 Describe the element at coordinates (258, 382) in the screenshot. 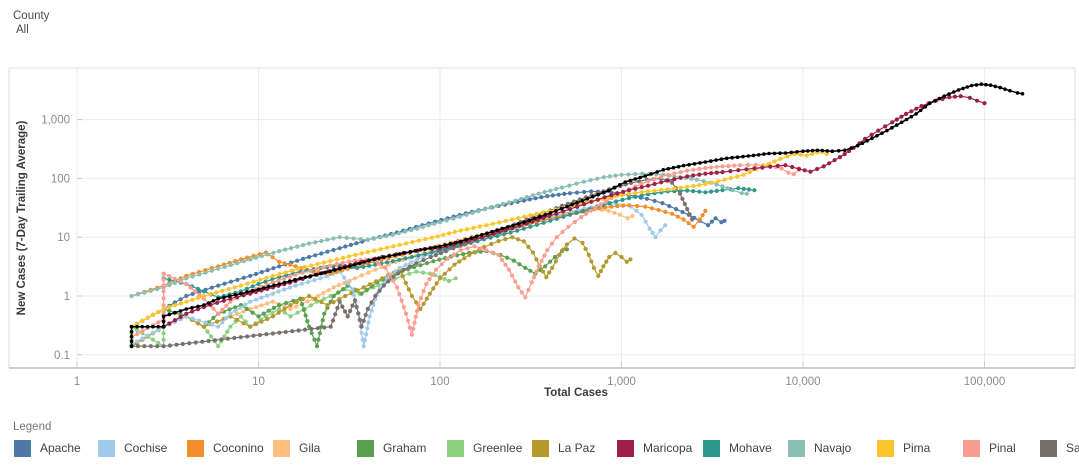

I see `x-tick-label: 10` at that location.